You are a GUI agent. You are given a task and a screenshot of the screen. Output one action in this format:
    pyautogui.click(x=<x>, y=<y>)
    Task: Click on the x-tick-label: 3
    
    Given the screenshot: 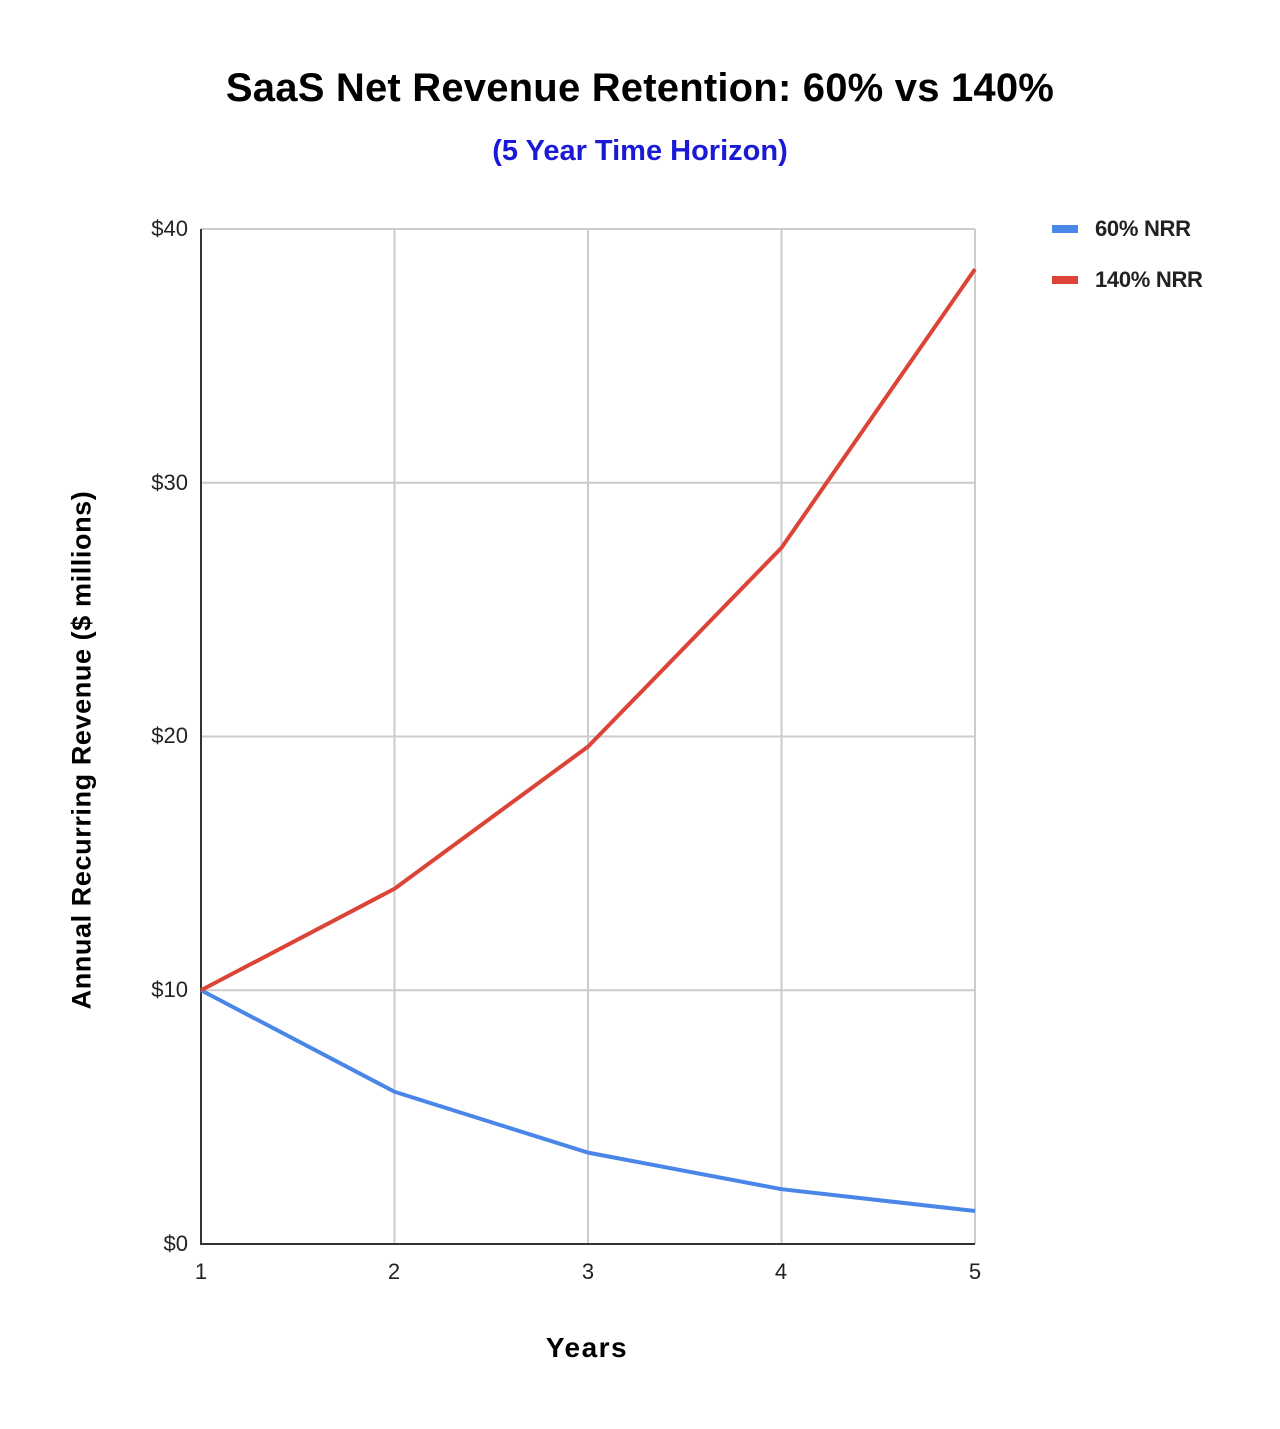 What is the action you would take?
    pyautogui.click(x=588, y=1271)
    